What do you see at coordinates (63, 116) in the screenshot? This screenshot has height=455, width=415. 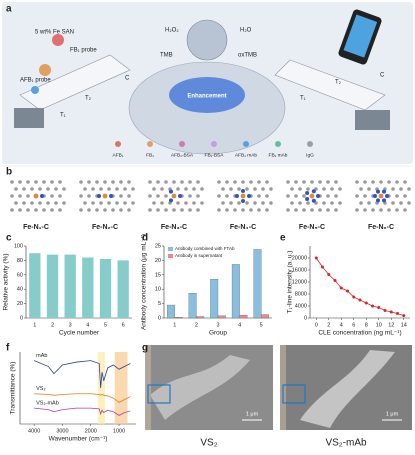 I see `scheme-text: T₁` at bounding box center [63, 116].